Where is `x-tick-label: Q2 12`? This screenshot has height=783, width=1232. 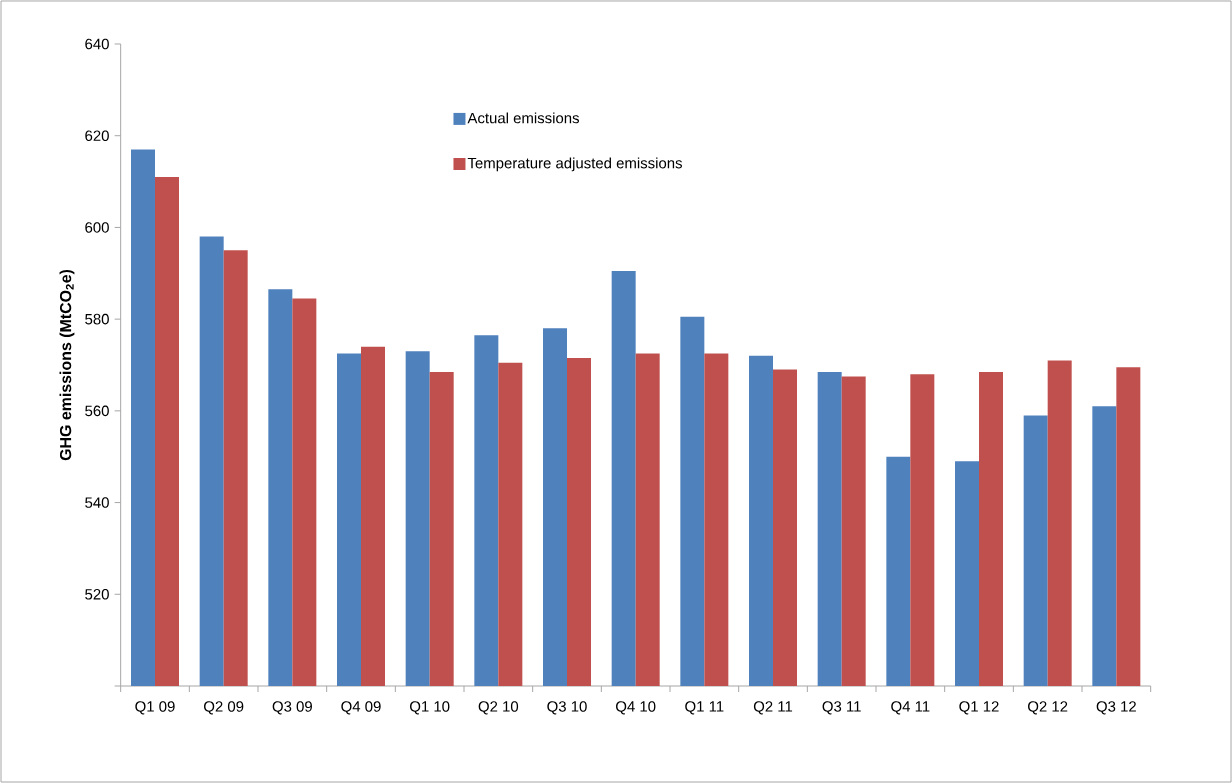
x-tick-label: Q2 12 is located at coordinates (1048, 708).